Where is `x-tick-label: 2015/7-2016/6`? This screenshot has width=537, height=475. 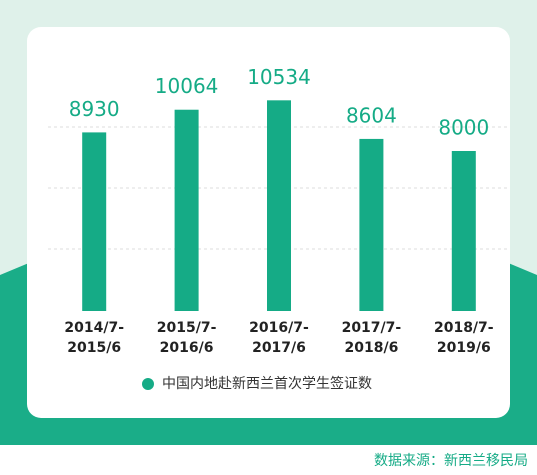
x-tick-label: 2015/7-2016/6 is located at coordinates (187, 338).